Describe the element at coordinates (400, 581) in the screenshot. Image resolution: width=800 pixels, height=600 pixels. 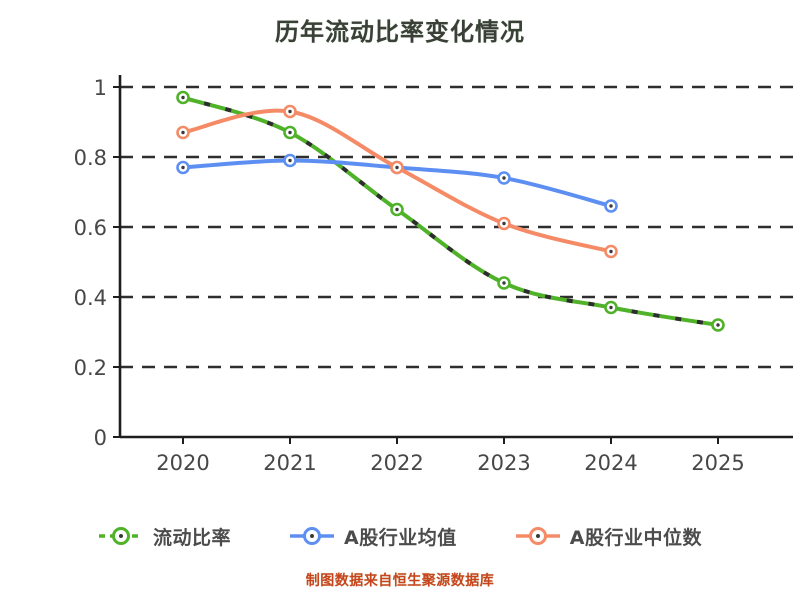
I see `data-source-note: 制图数据来自恒生聚源数据库` at that location.